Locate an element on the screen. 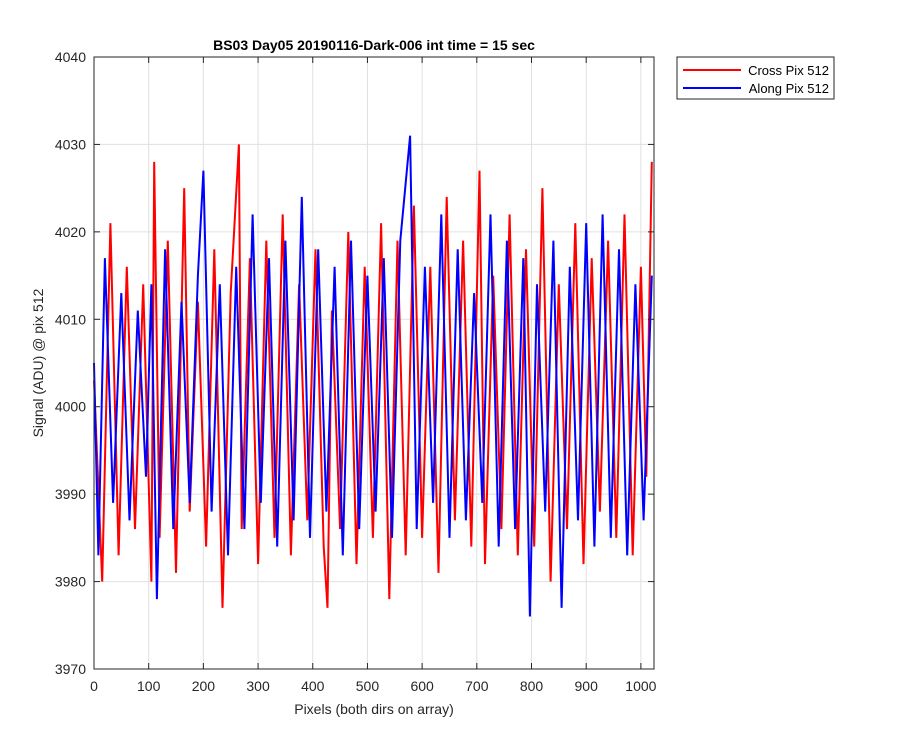  x-tick-label: 300 is located at coordinates (258, 686).